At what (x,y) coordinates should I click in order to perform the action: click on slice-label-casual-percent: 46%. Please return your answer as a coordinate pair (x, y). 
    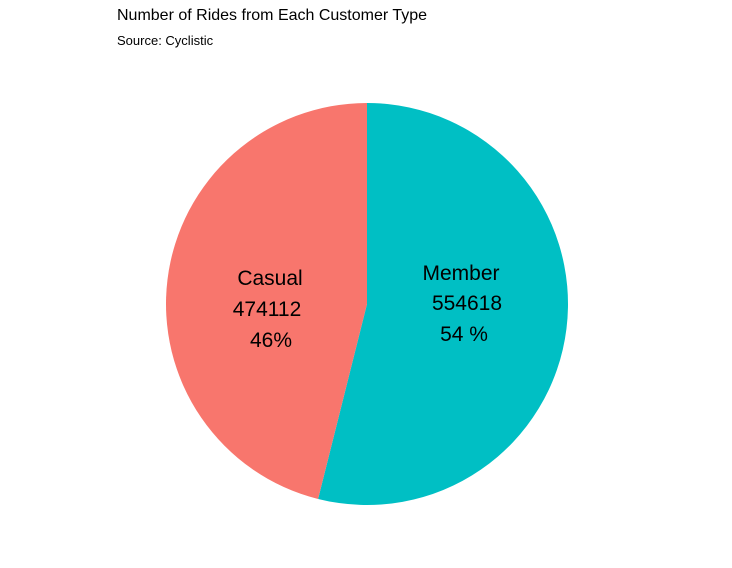
    Looking at the image, I should click on (271, 340).